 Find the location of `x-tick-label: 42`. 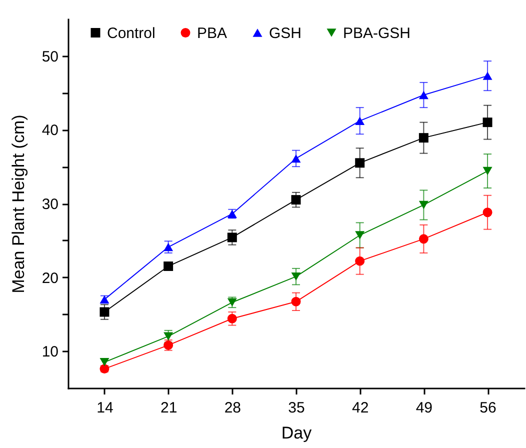

x-tick-label: 42 is located at coordinates (360, 408).